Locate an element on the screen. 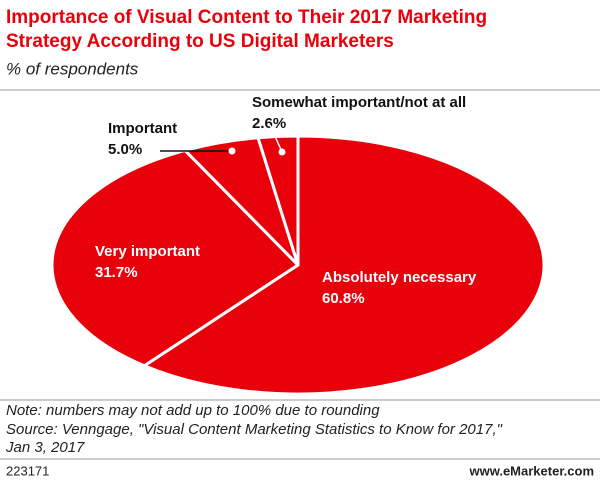  slice-label: Important is located at coordinates (142, 128).